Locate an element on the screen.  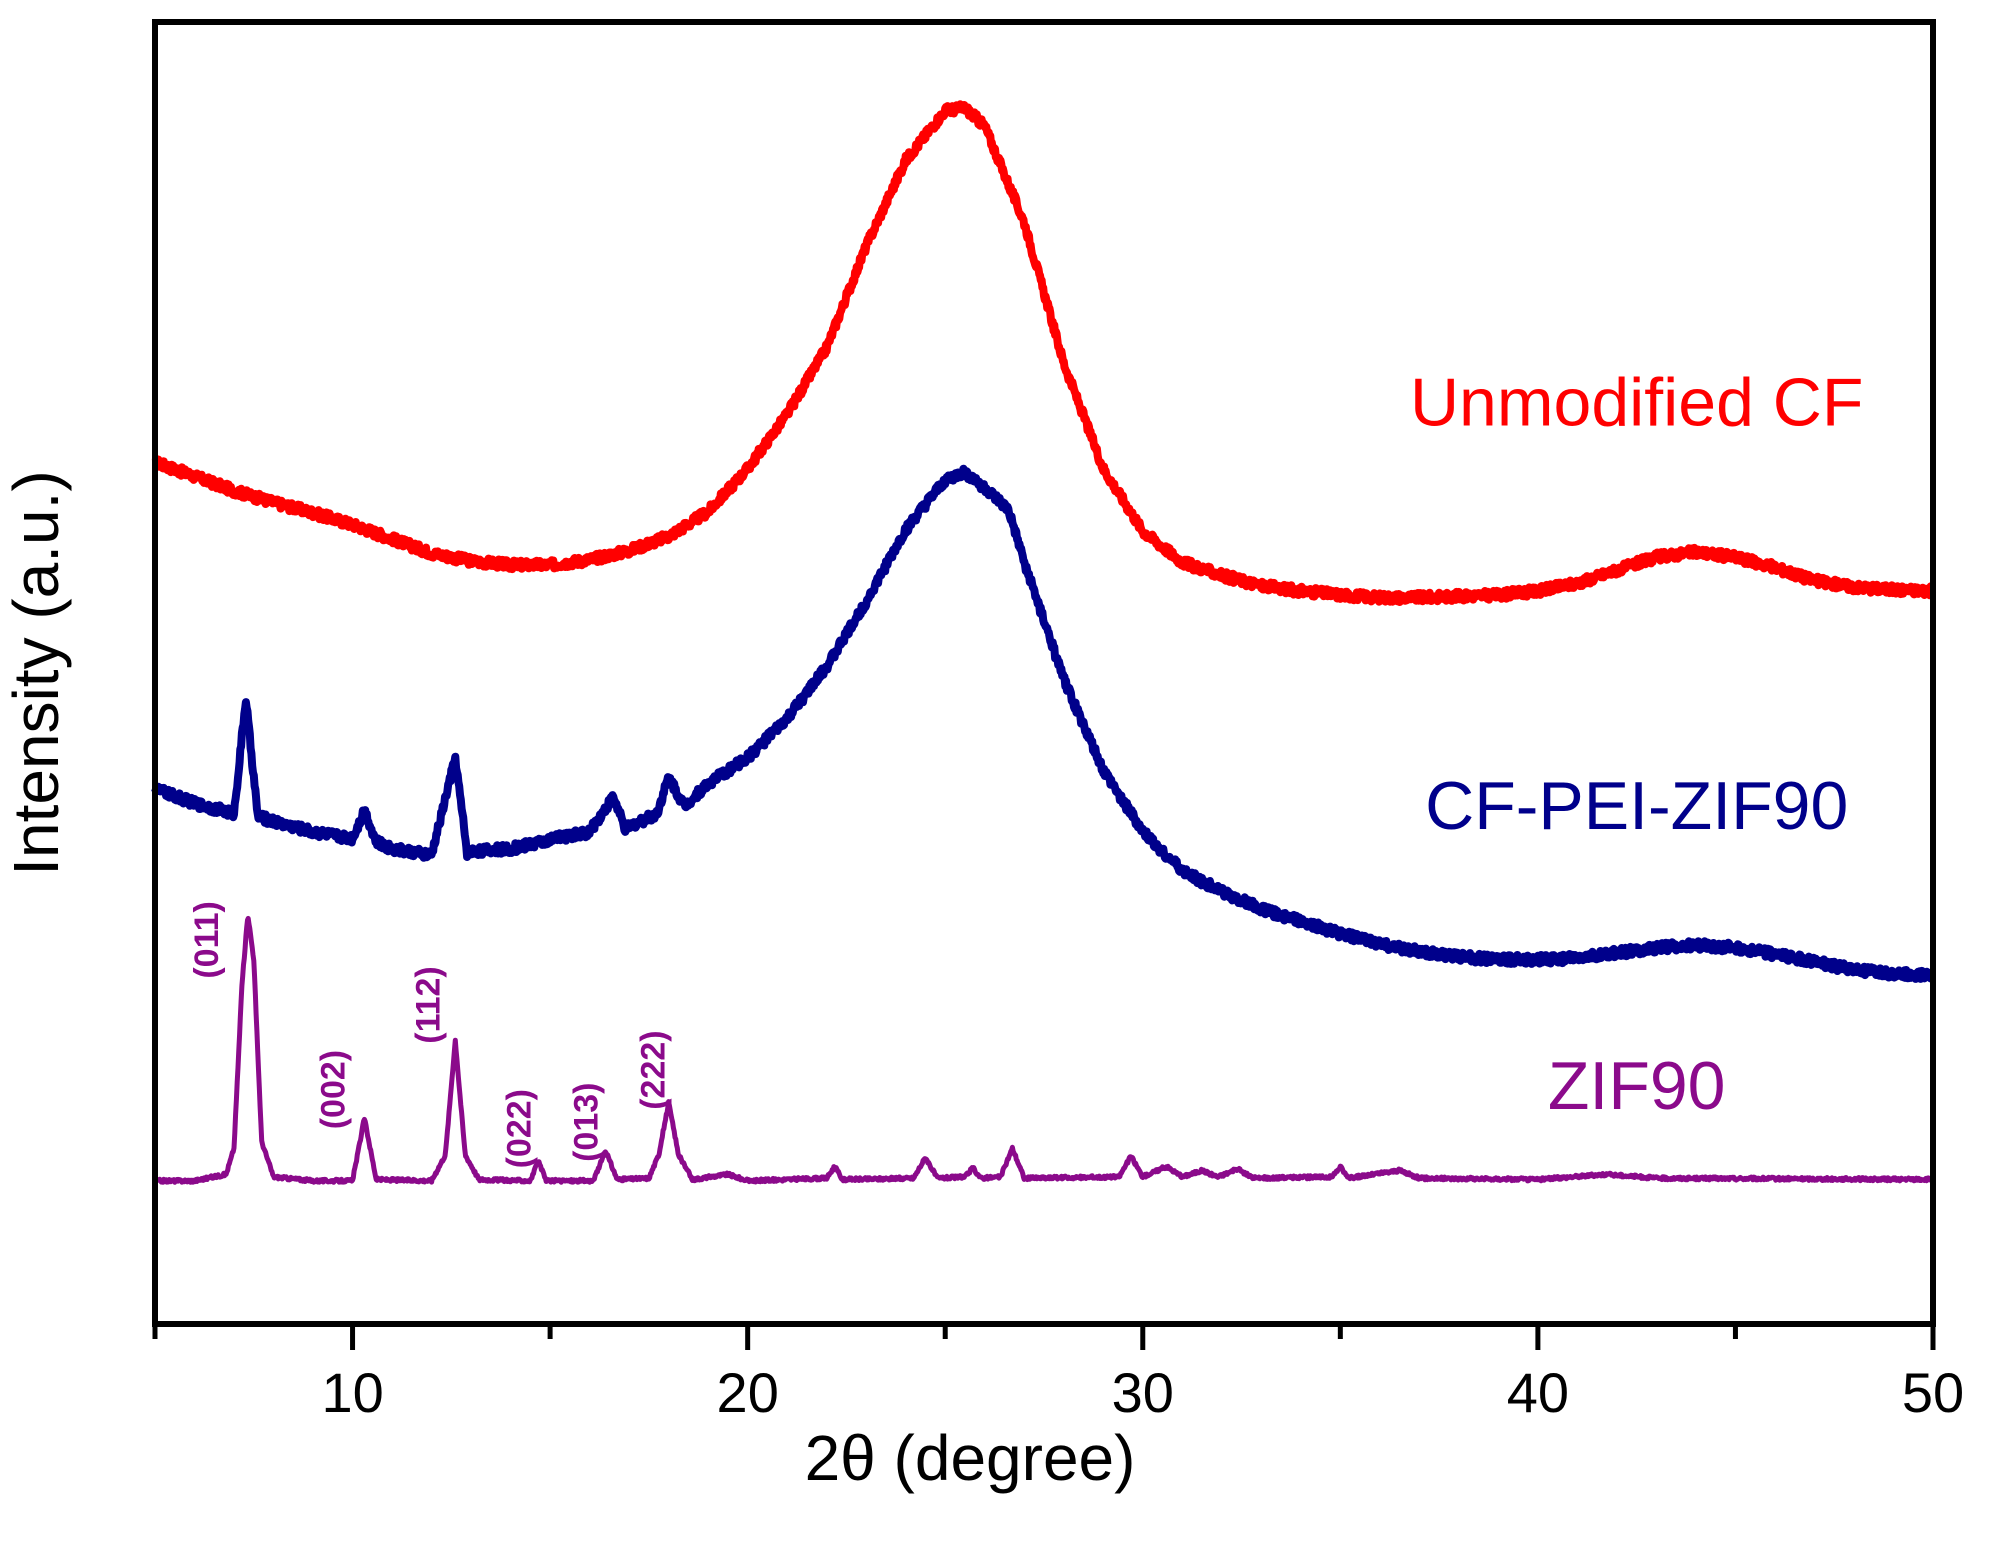
series-label-1: CF-PEI-ZIF90 is located at coordinates (1636, 806).